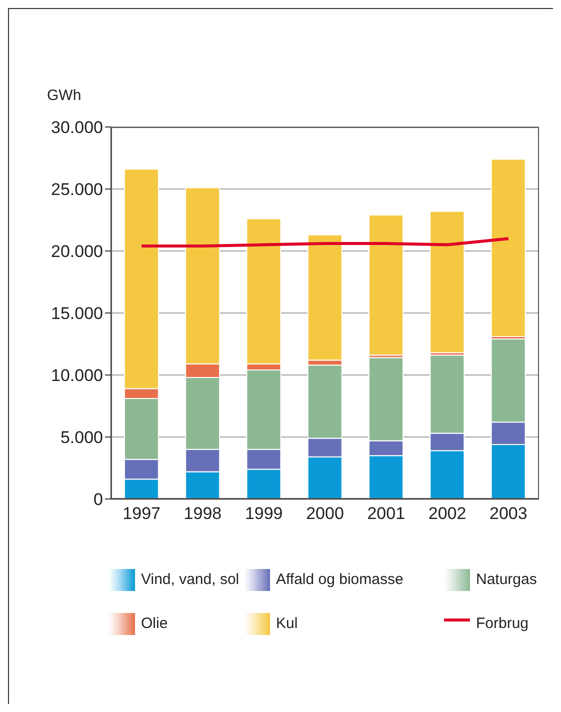 The image size is (561, 712). Describe the element at coordinates (81, 438) in the screenshot. I see `y-tick-label: 5.000` at that location.